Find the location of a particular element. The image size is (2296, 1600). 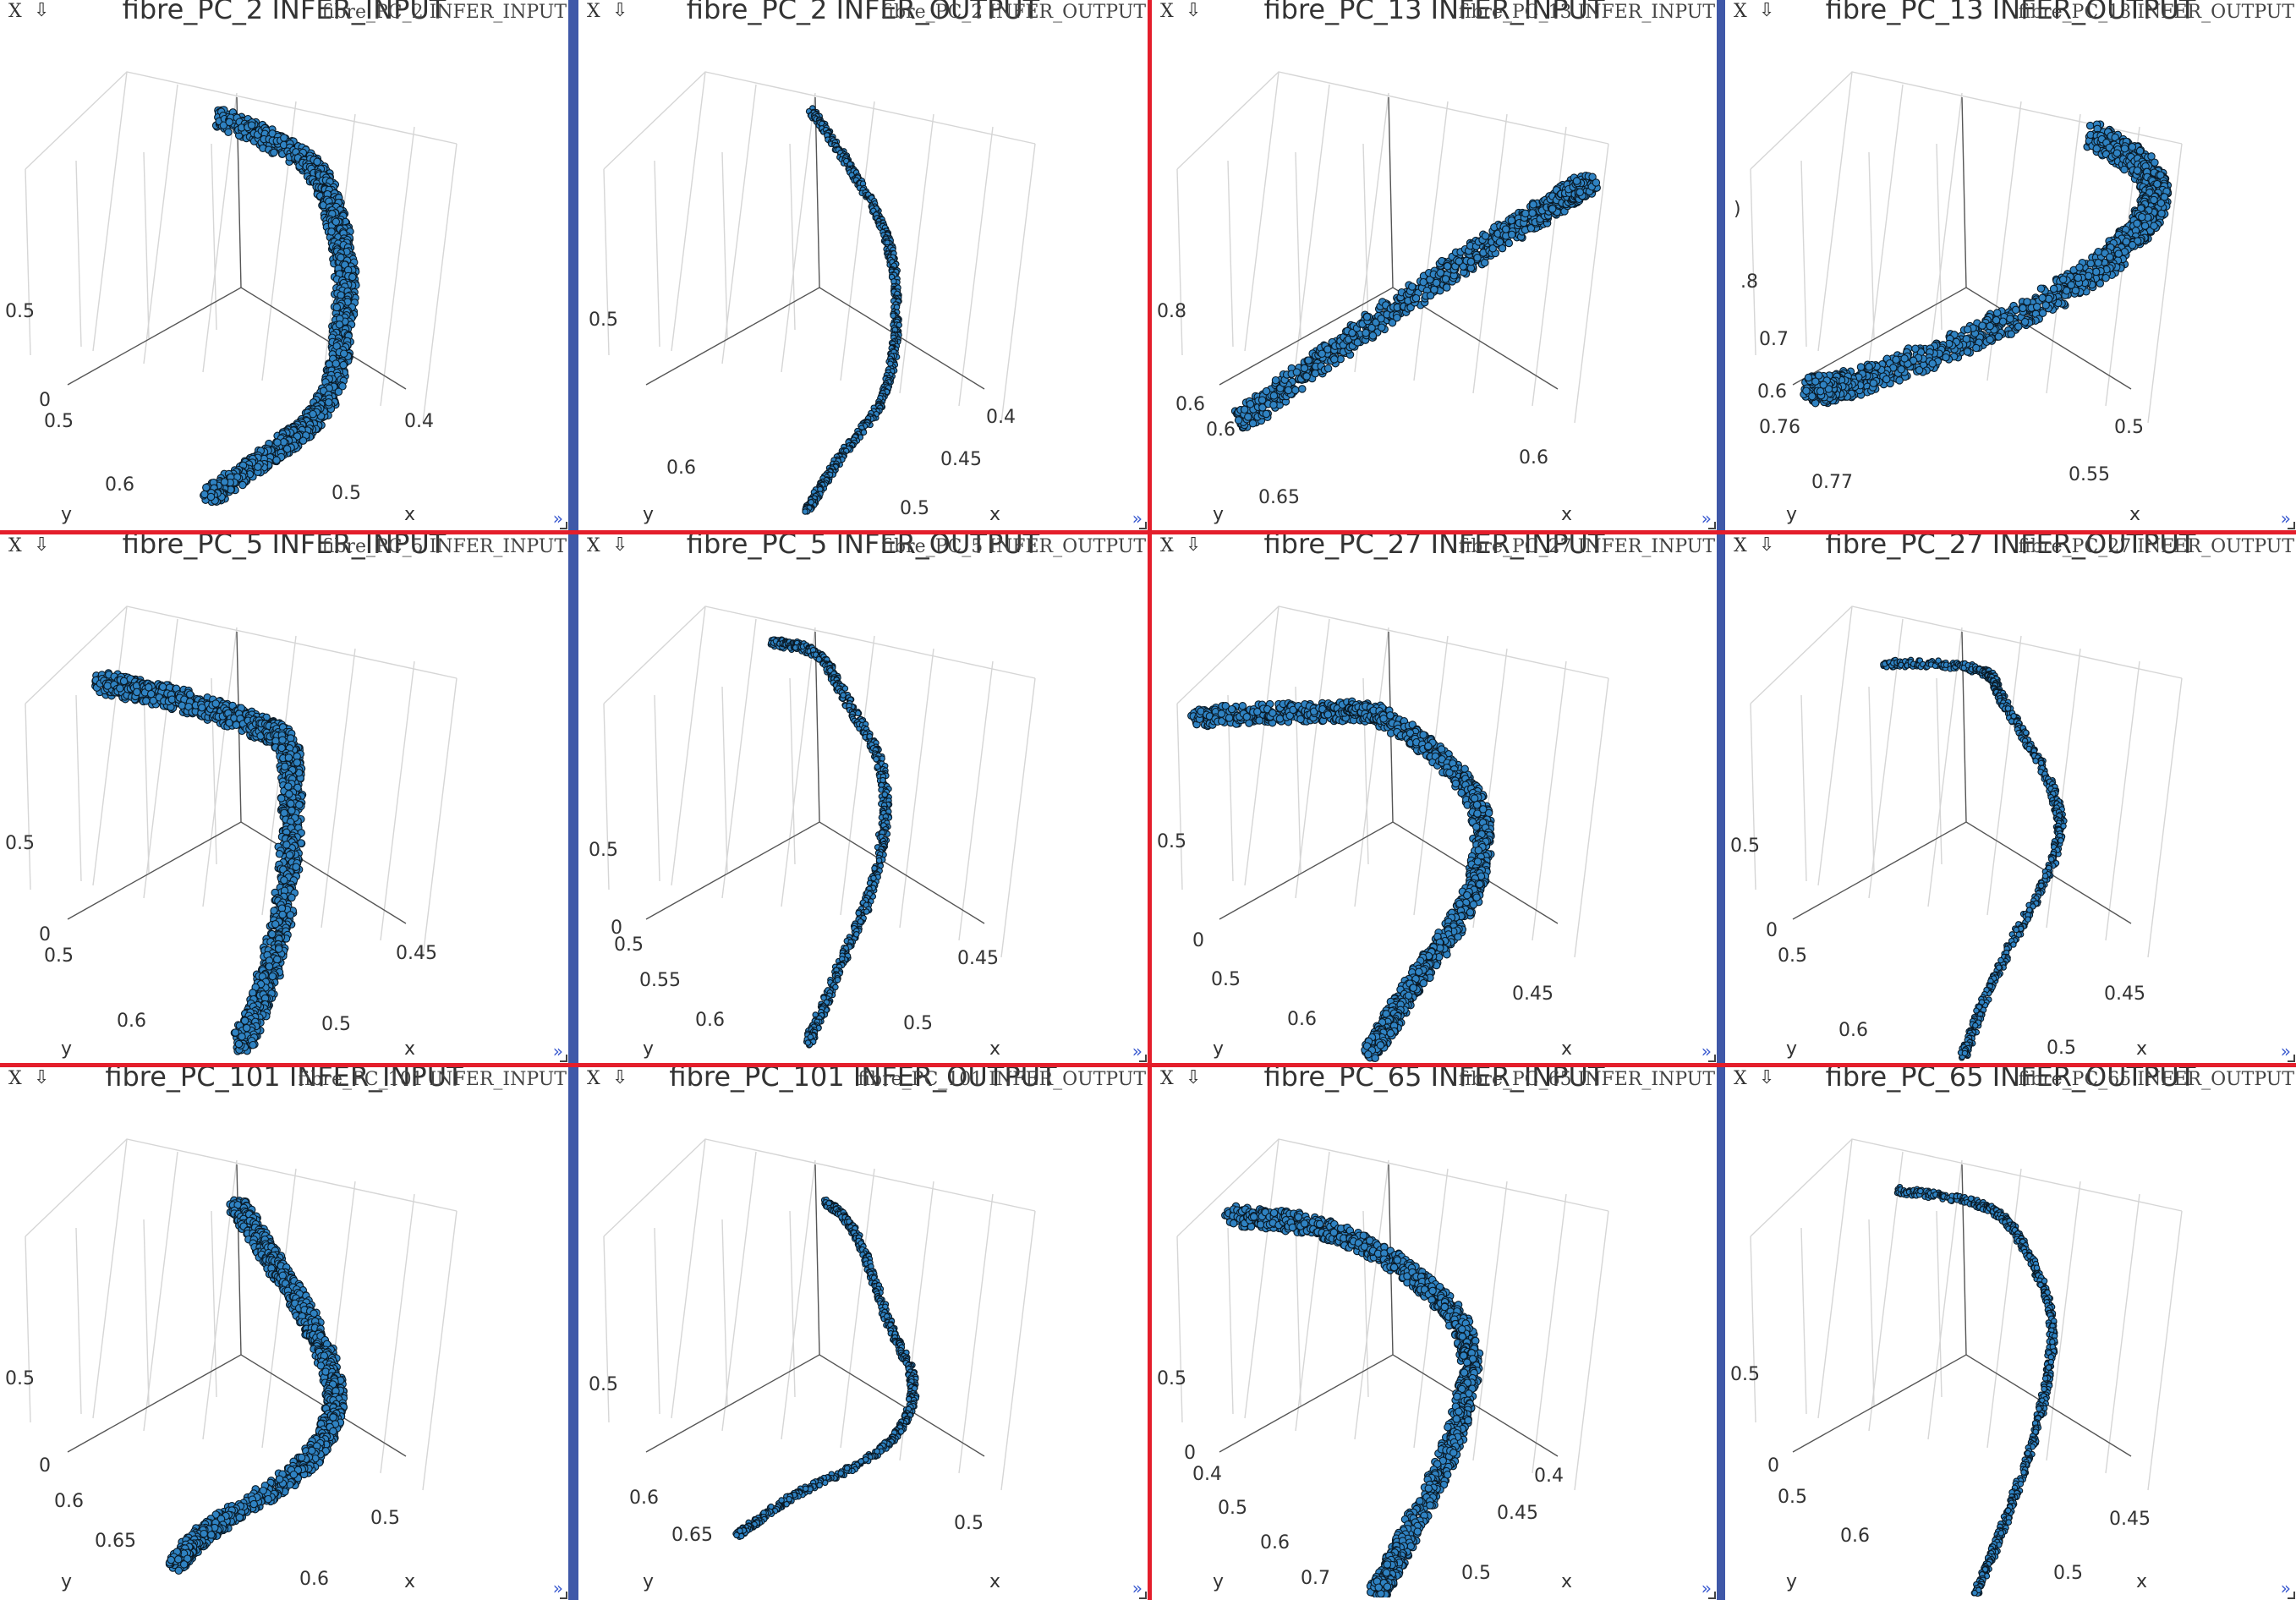

tick-label: 0.6 is located at coordinates (1190, 405).